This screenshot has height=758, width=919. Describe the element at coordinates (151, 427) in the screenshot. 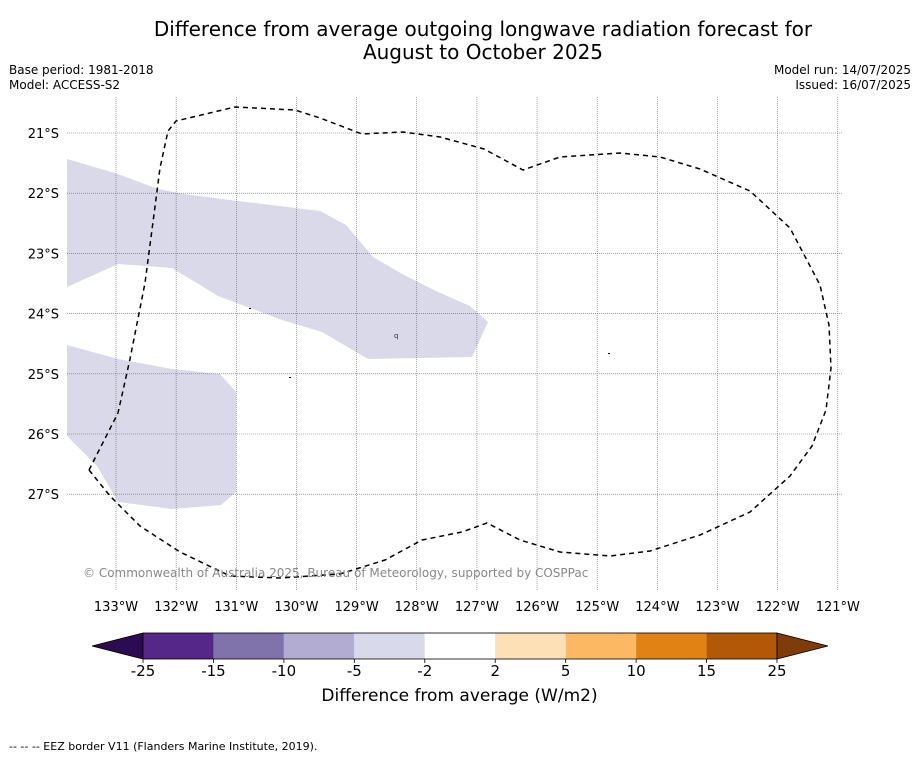

I see `anomaly-region-south` at that location.